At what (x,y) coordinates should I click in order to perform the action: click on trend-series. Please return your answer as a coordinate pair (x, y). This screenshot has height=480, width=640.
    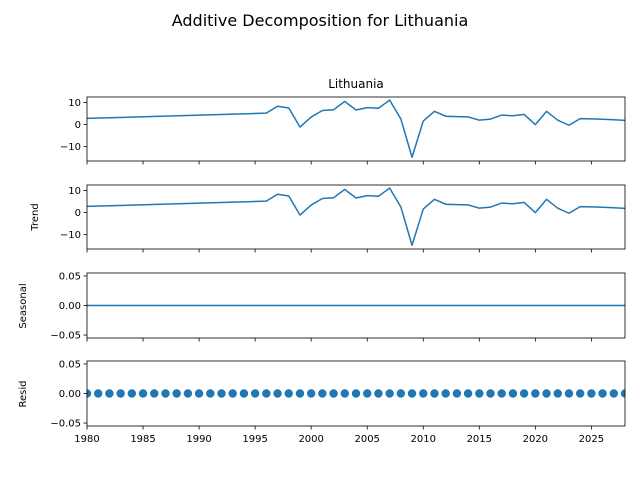
    Looking at the image, I should click on (356, 216).